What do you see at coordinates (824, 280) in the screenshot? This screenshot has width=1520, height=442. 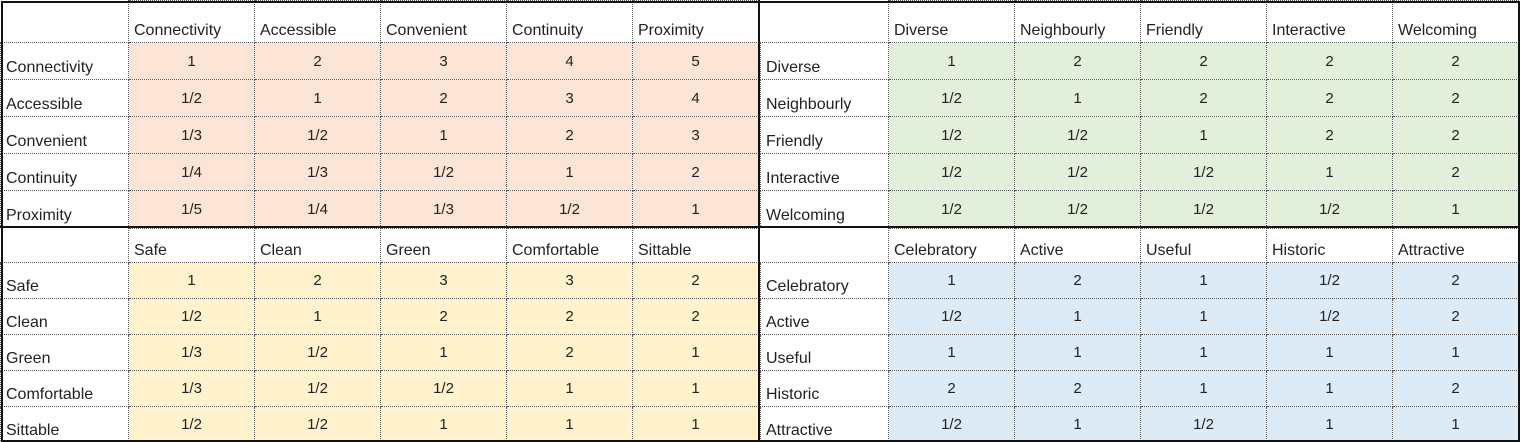 I see `row-label: Celebratory` at bounding box center [824, 280].